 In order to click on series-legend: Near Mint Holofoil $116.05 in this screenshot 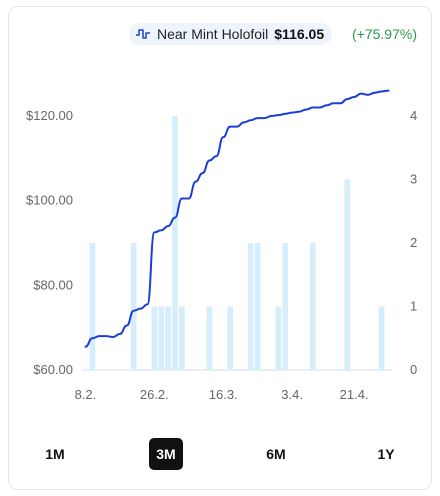, I will do `click(231, 34)`.